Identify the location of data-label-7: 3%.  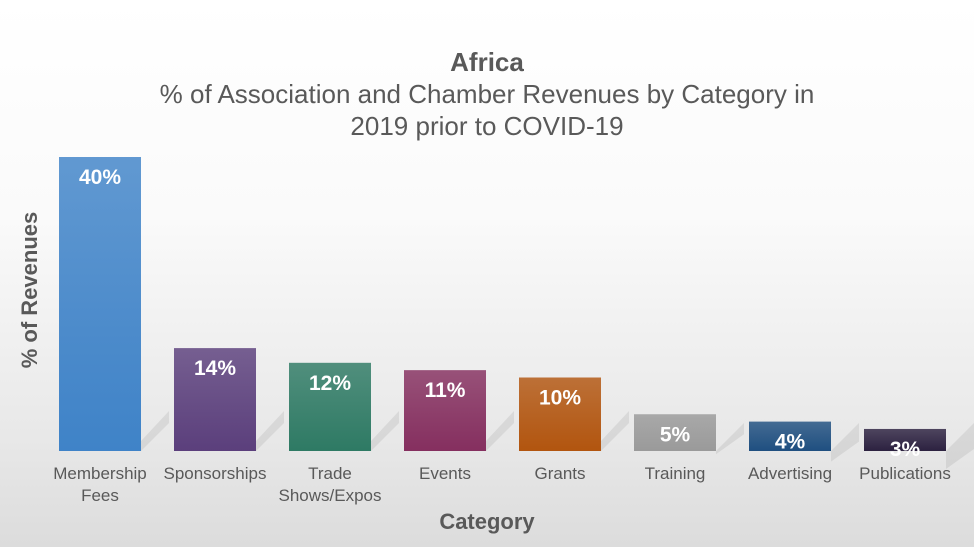
(905, 449).